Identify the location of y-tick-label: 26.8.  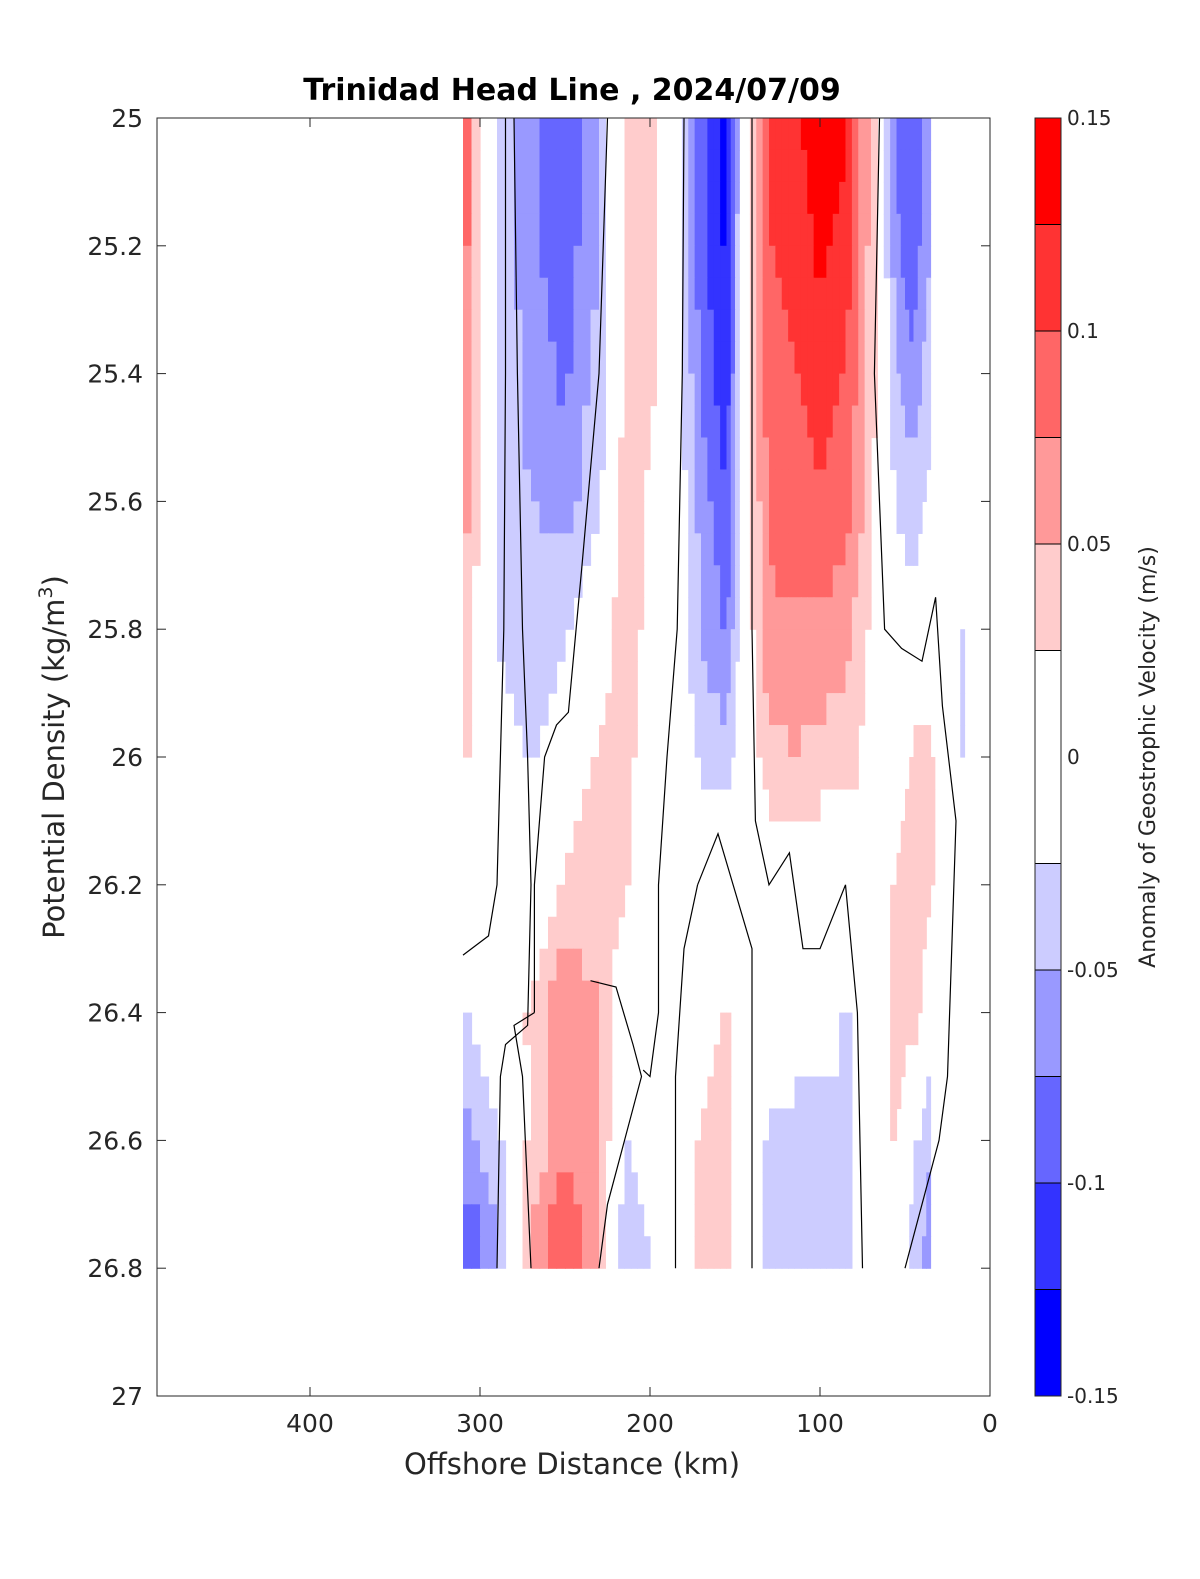
(115, 1268).